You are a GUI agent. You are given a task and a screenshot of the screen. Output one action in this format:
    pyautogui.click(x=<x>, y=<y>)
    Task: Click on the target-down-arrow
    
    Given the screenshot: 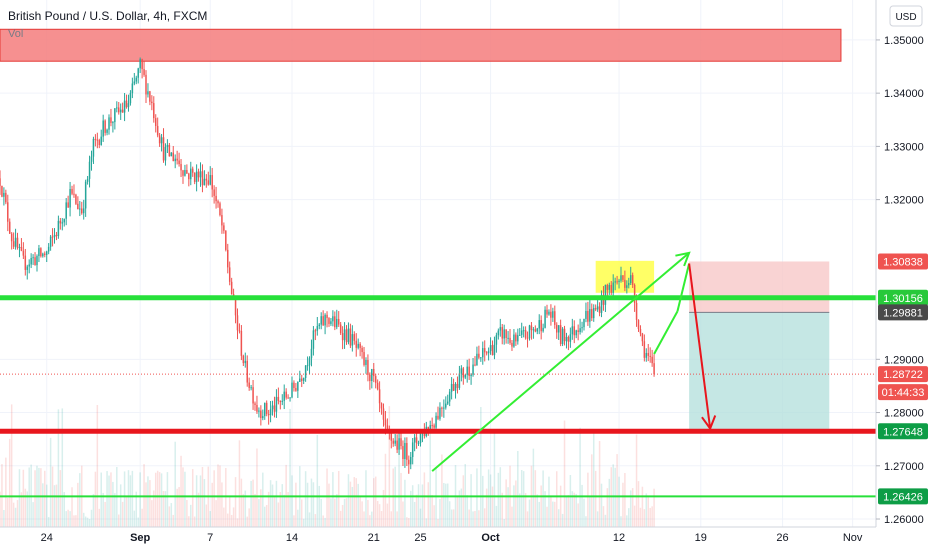 What is the action you would take?
    pyautogui.click(x=700, y=346)
    